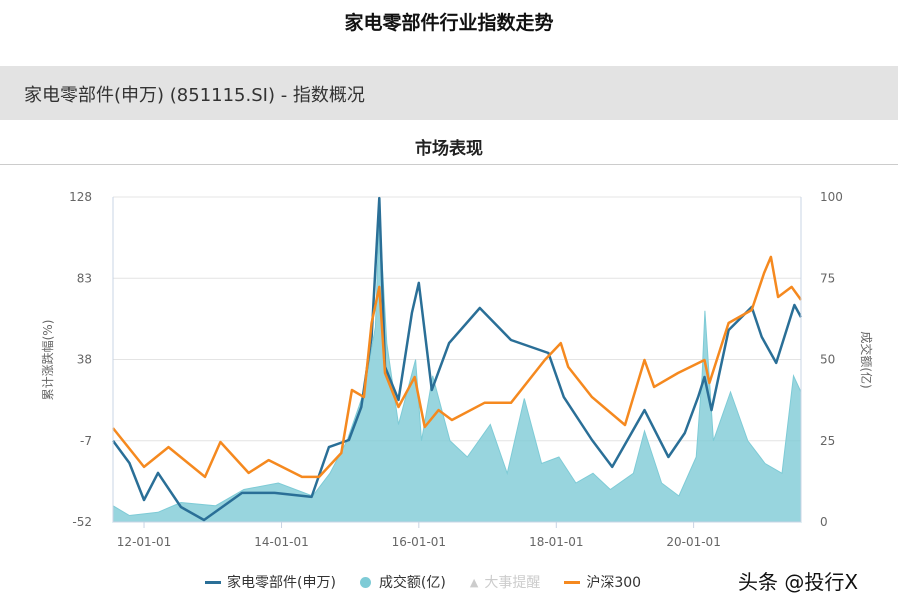 This screenshot has height=610, width=898. I want to click on legend-item-index: 家电零部件(申万), so click(270, 582).